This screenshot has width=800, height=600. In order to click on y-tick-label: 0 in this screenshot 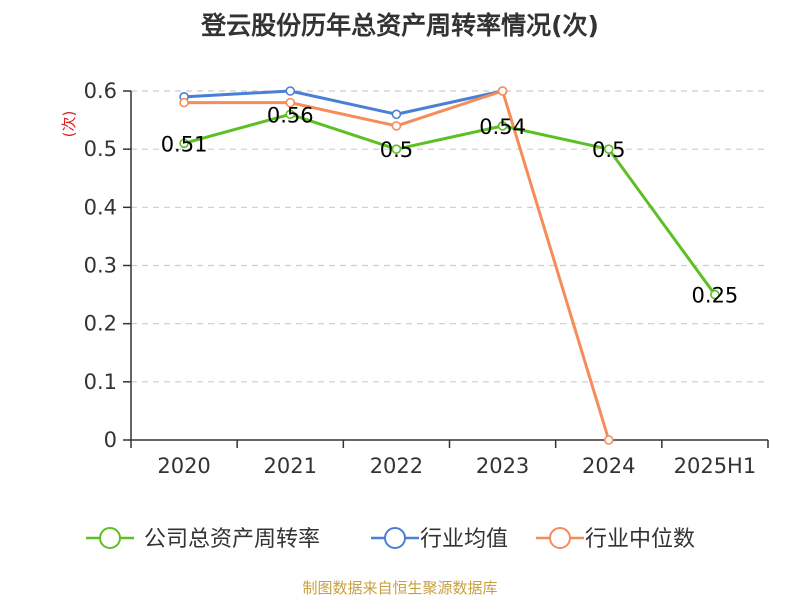, I will do `click(110, 440)`.